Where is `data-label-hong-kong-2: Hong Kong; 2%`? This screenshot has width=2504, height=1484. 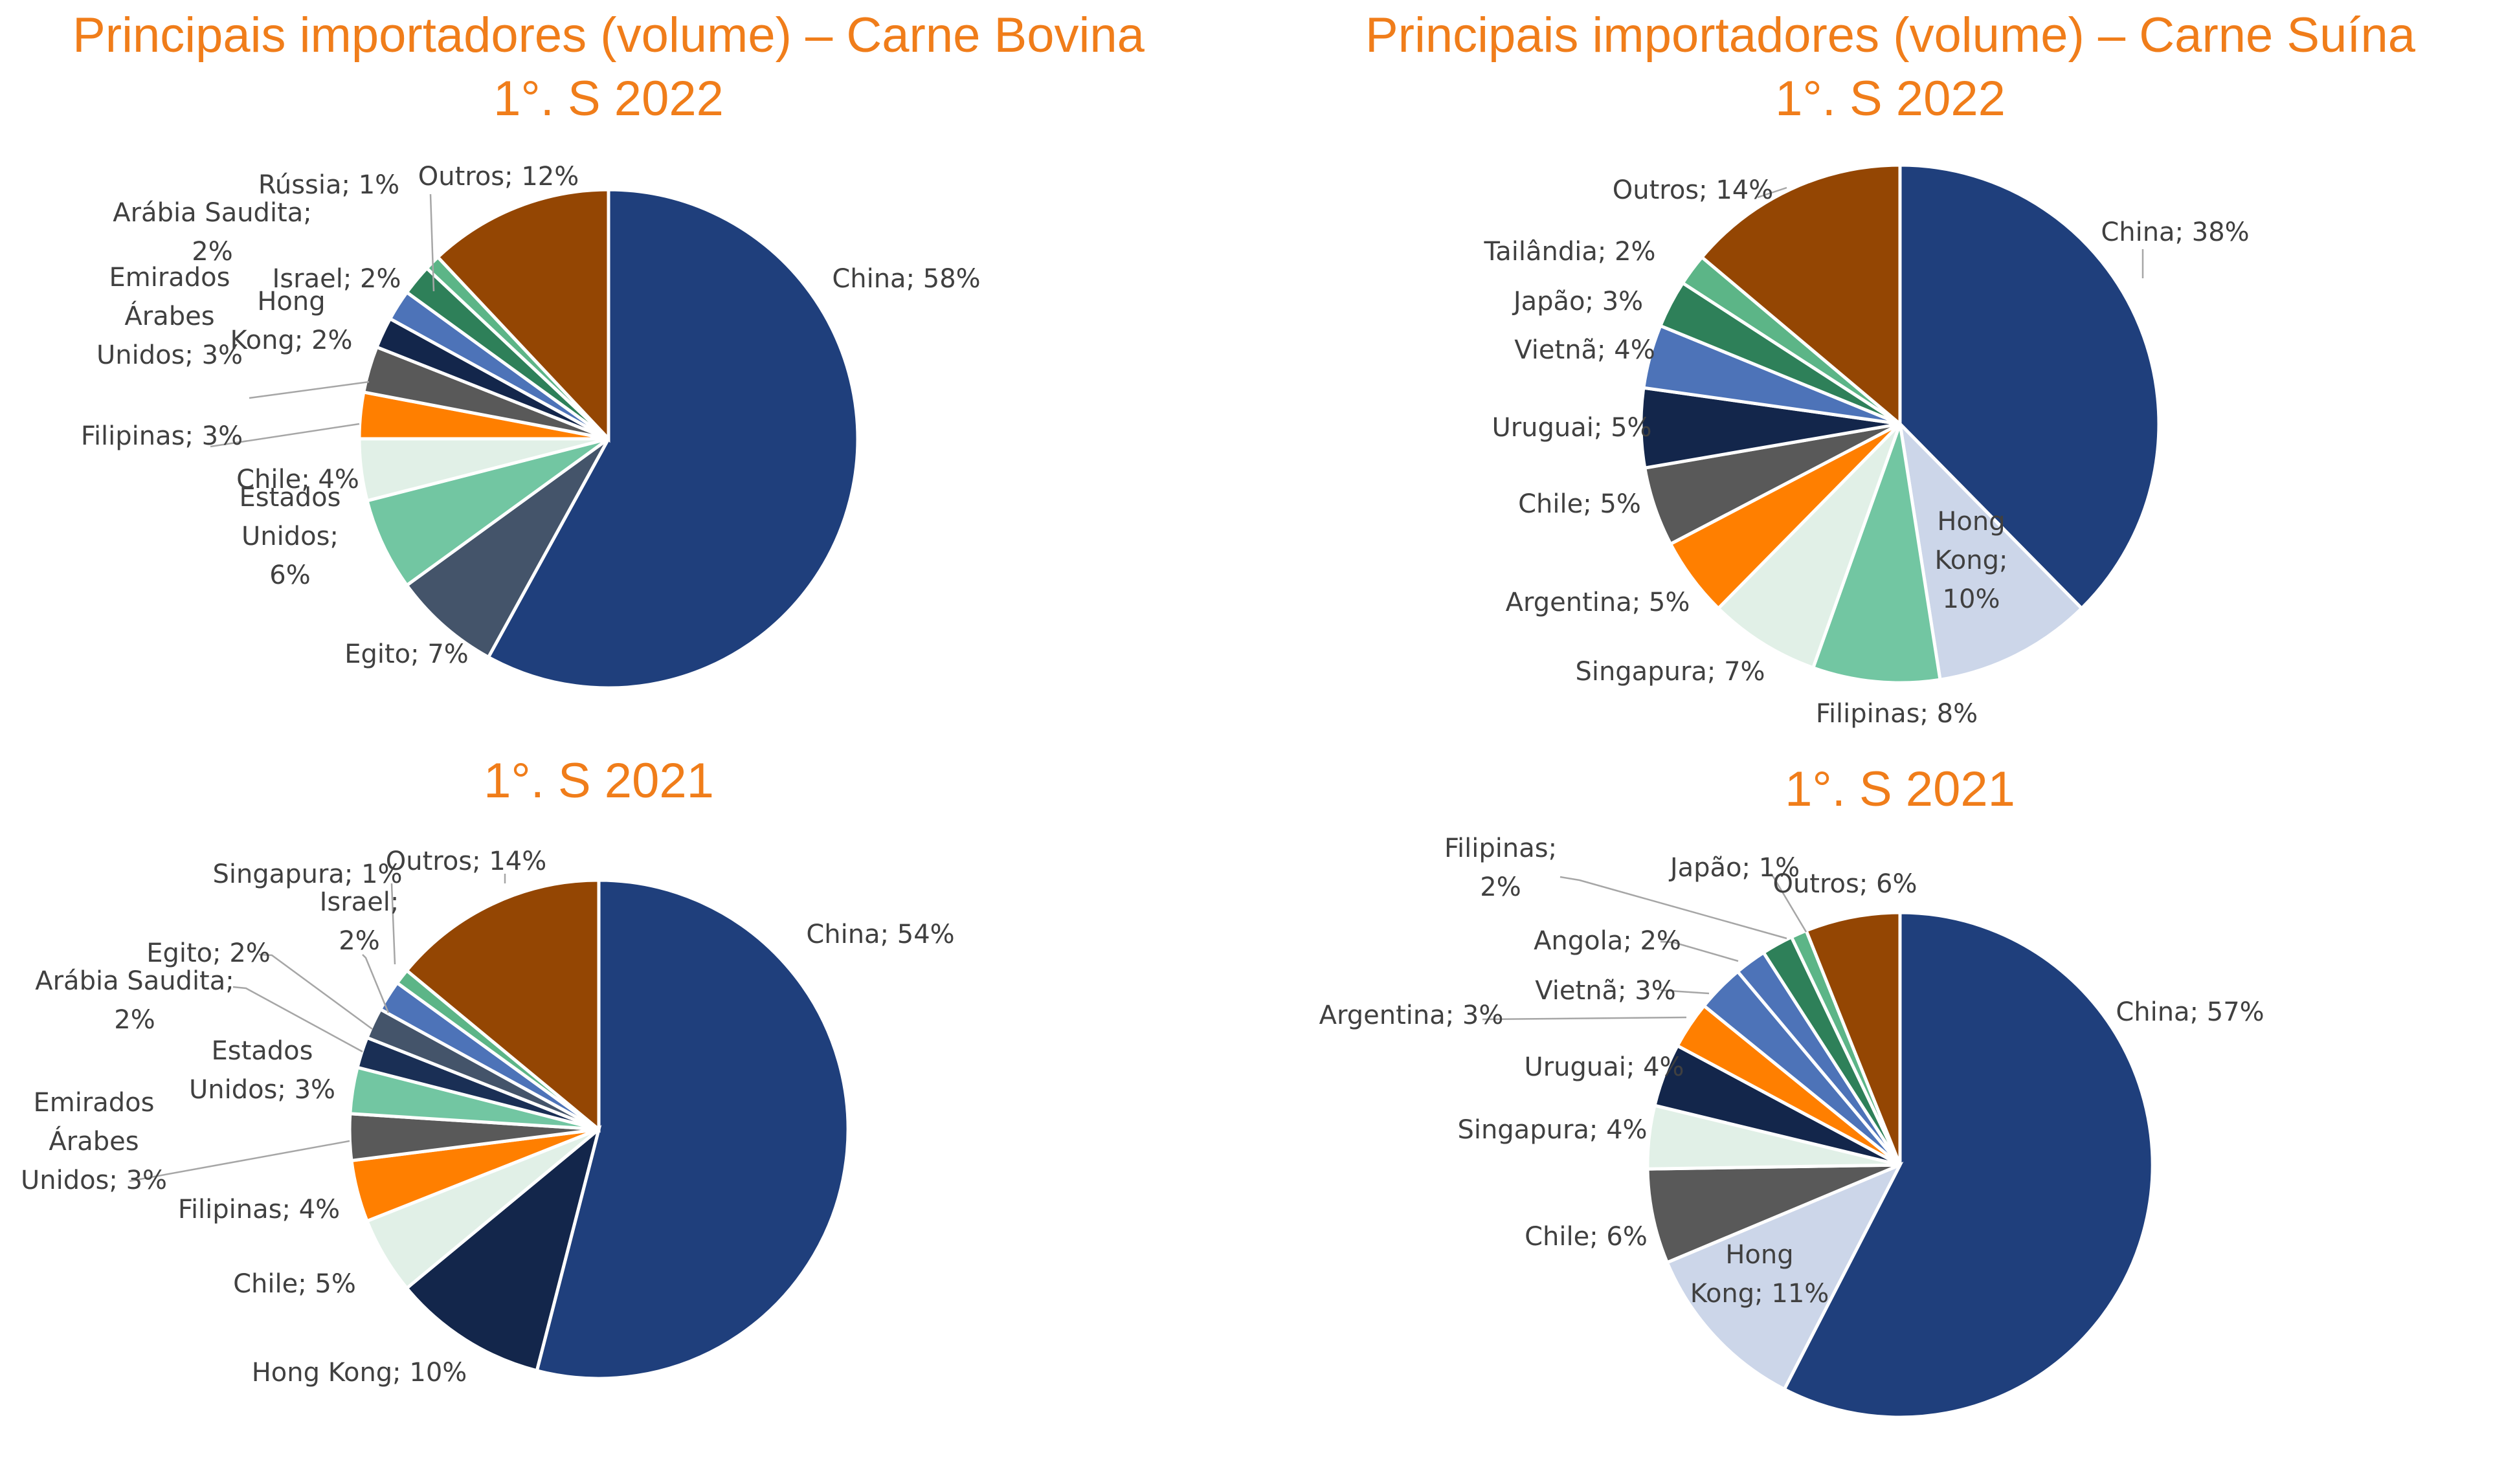
data-label-hong-kong-2: Hong Kong; 2% is located at coordinates (291, 321).